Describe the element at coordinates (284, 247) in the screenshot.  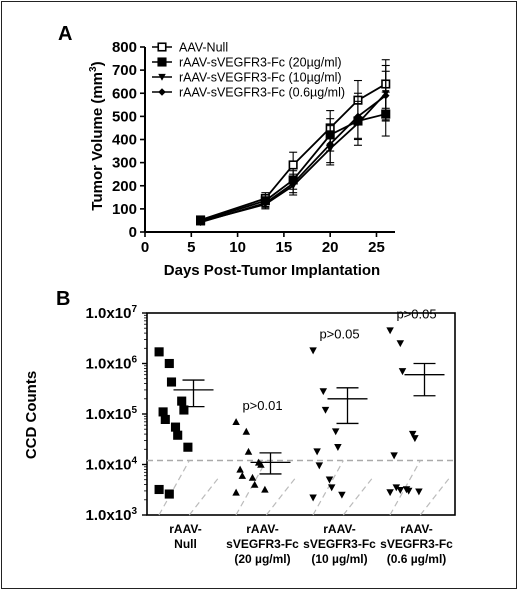
I see `x-tick-label: 15` at that location.